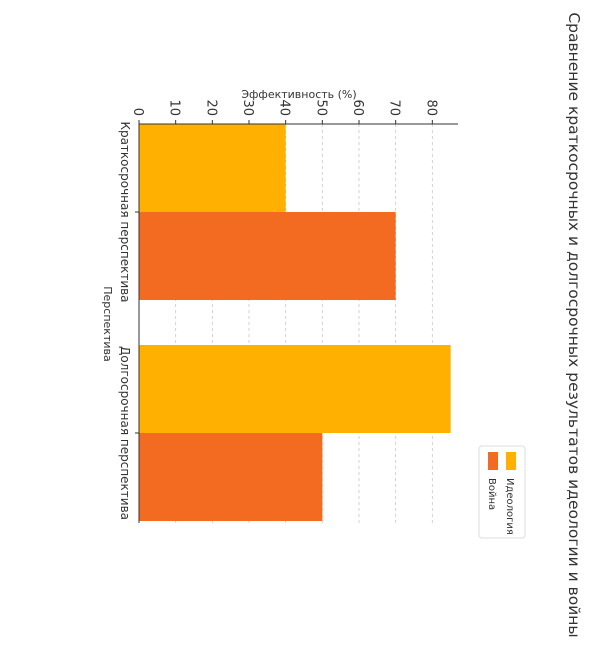 The height and width of the screenshot is (646, 591). What do you see at coordinates (125, 211) in the screenshot?
I see `x-tick-label: Краткосрочная перспектива` at bounding box center [125, 211].